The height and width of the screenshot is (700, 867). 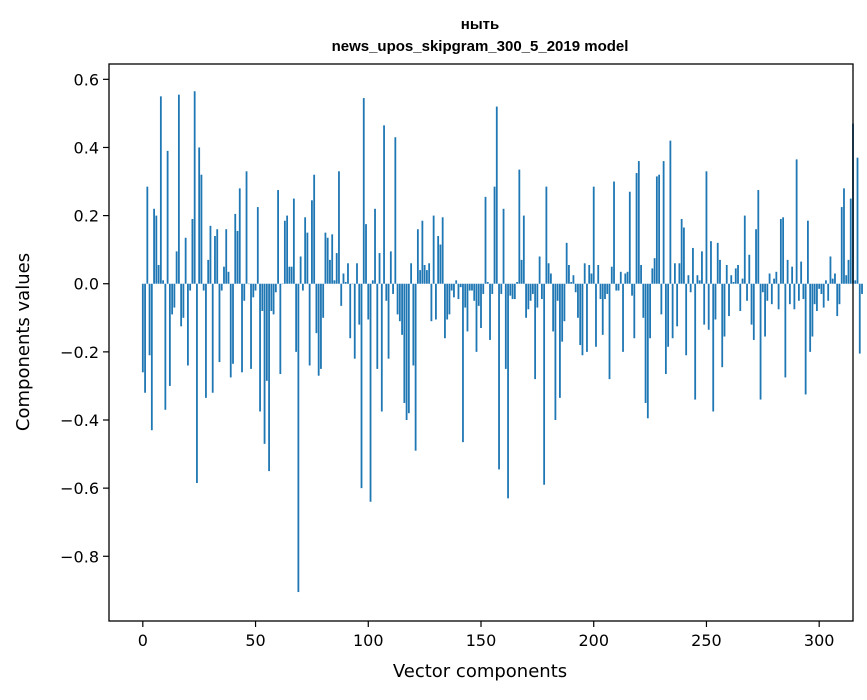 What do you see at coordinates (143, 640) in the screenshot?
I see `x-tick-label: 0` at bounding box center [143, 640].